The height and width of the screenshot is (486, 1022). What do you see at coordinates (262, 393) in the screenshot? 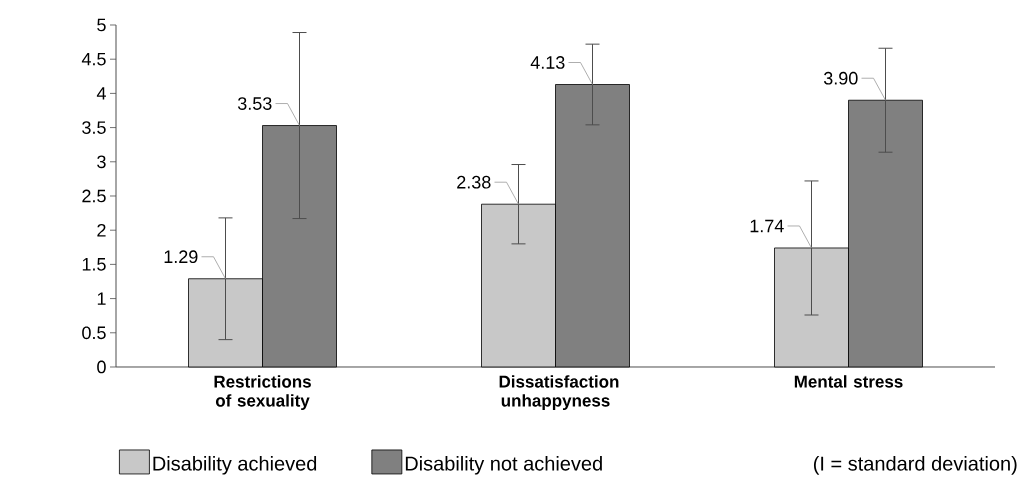
I see `x-tick-label: Restrictions of sexuality` at bounding box center [262, 393].